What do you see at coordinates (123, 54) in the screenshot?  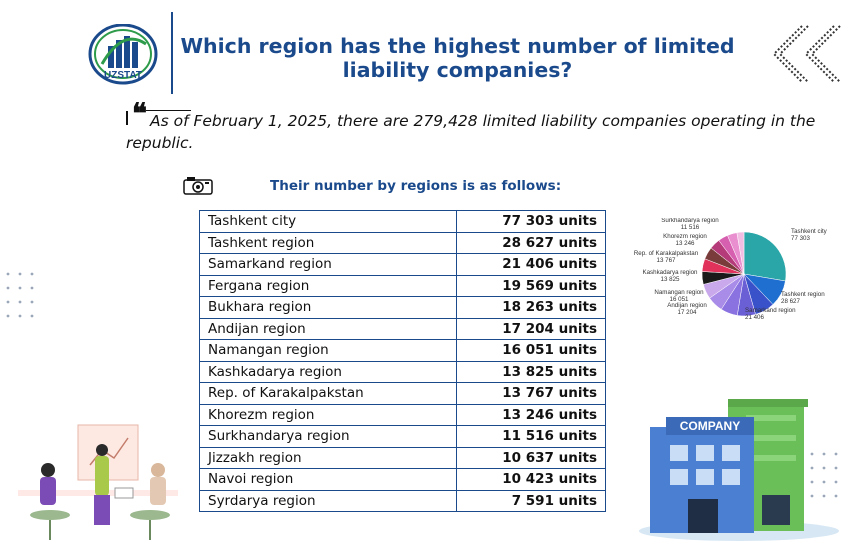 I see `uzstat-logo-icon` at bounding box center [123, 54].